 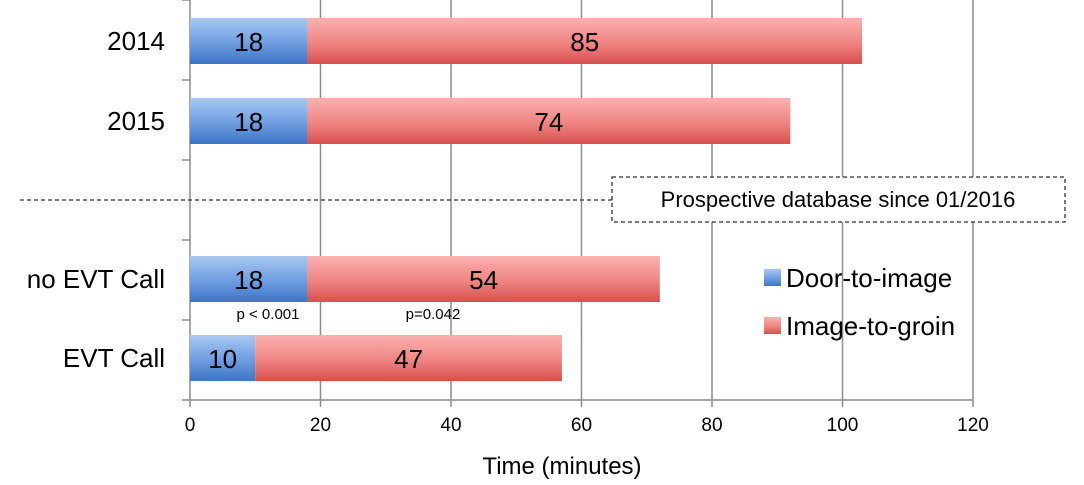 I want to click on category-label: EVT Call, so click(x=114, y=358).